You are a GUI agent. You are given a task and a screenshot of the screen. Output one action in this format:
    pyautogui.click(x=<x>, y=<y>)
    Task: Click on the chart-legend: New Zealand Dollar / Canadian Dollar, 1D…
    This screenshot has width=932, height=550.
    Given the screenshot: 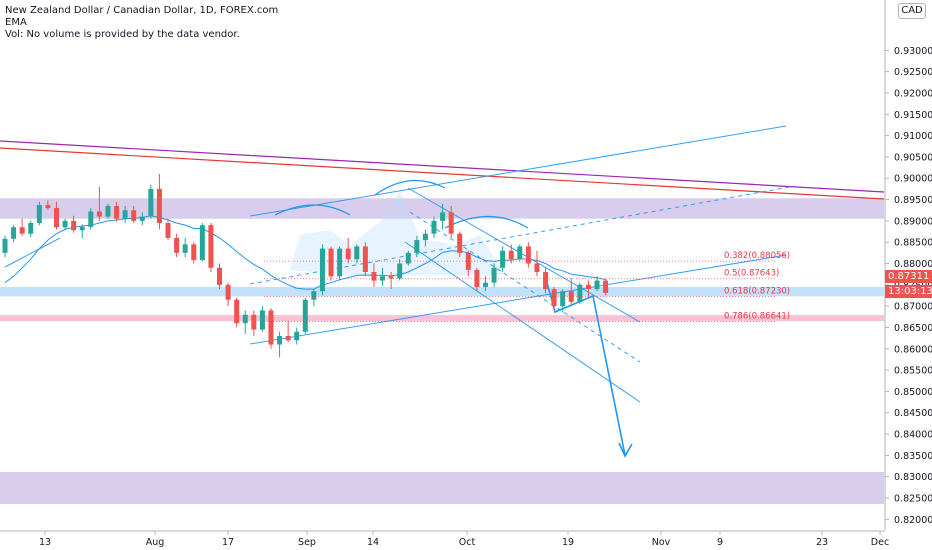 What is the action you would take?
    pyautogui.click(x=141, y=23)
    